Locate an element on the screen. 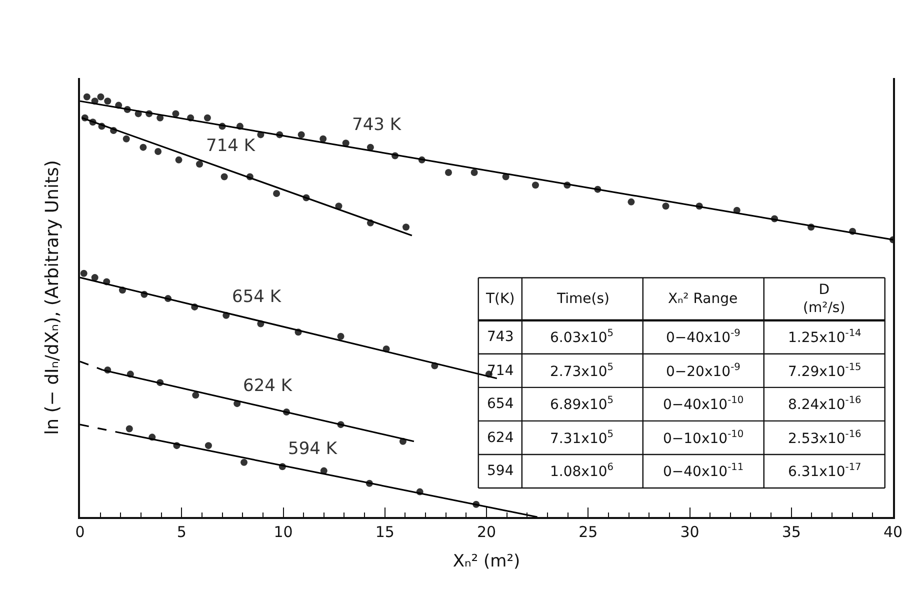 This screenshot has height=595, width=915. series-label: 654 K is located at coordinates (257, 297).